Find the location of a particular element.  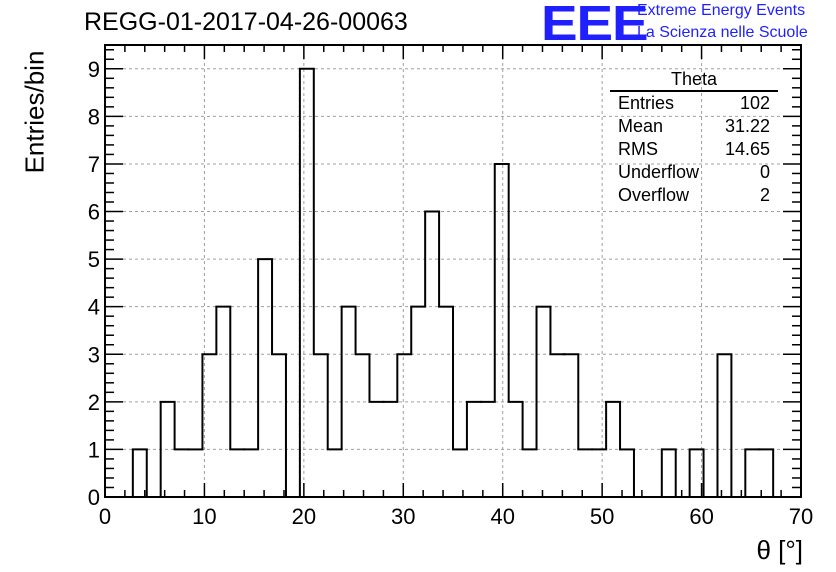

y-tick-label: 7 is located at coordinates (94, 164).